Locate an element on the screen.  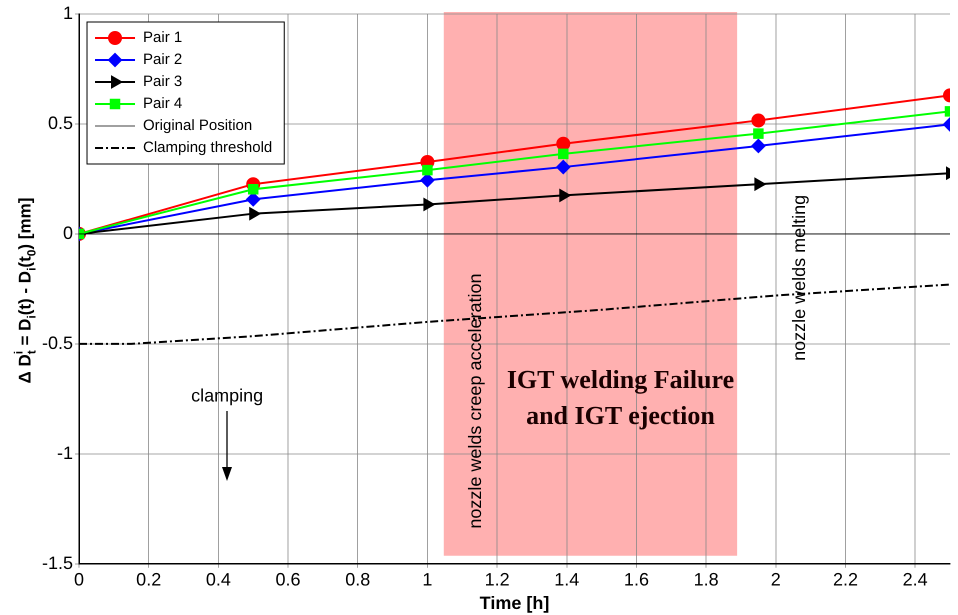
x-tick-label: 2.4 is located at coordinates (915, 580).